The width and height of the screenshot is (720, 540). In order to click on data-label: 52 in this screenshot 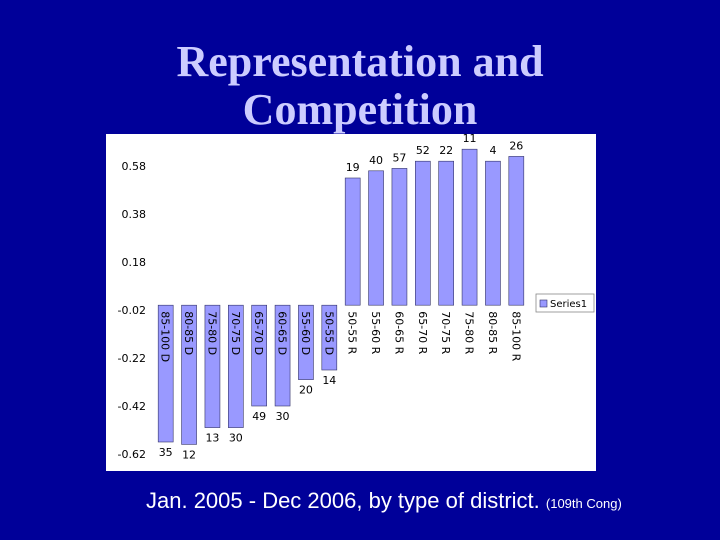, I will do `click(423, 150)`.